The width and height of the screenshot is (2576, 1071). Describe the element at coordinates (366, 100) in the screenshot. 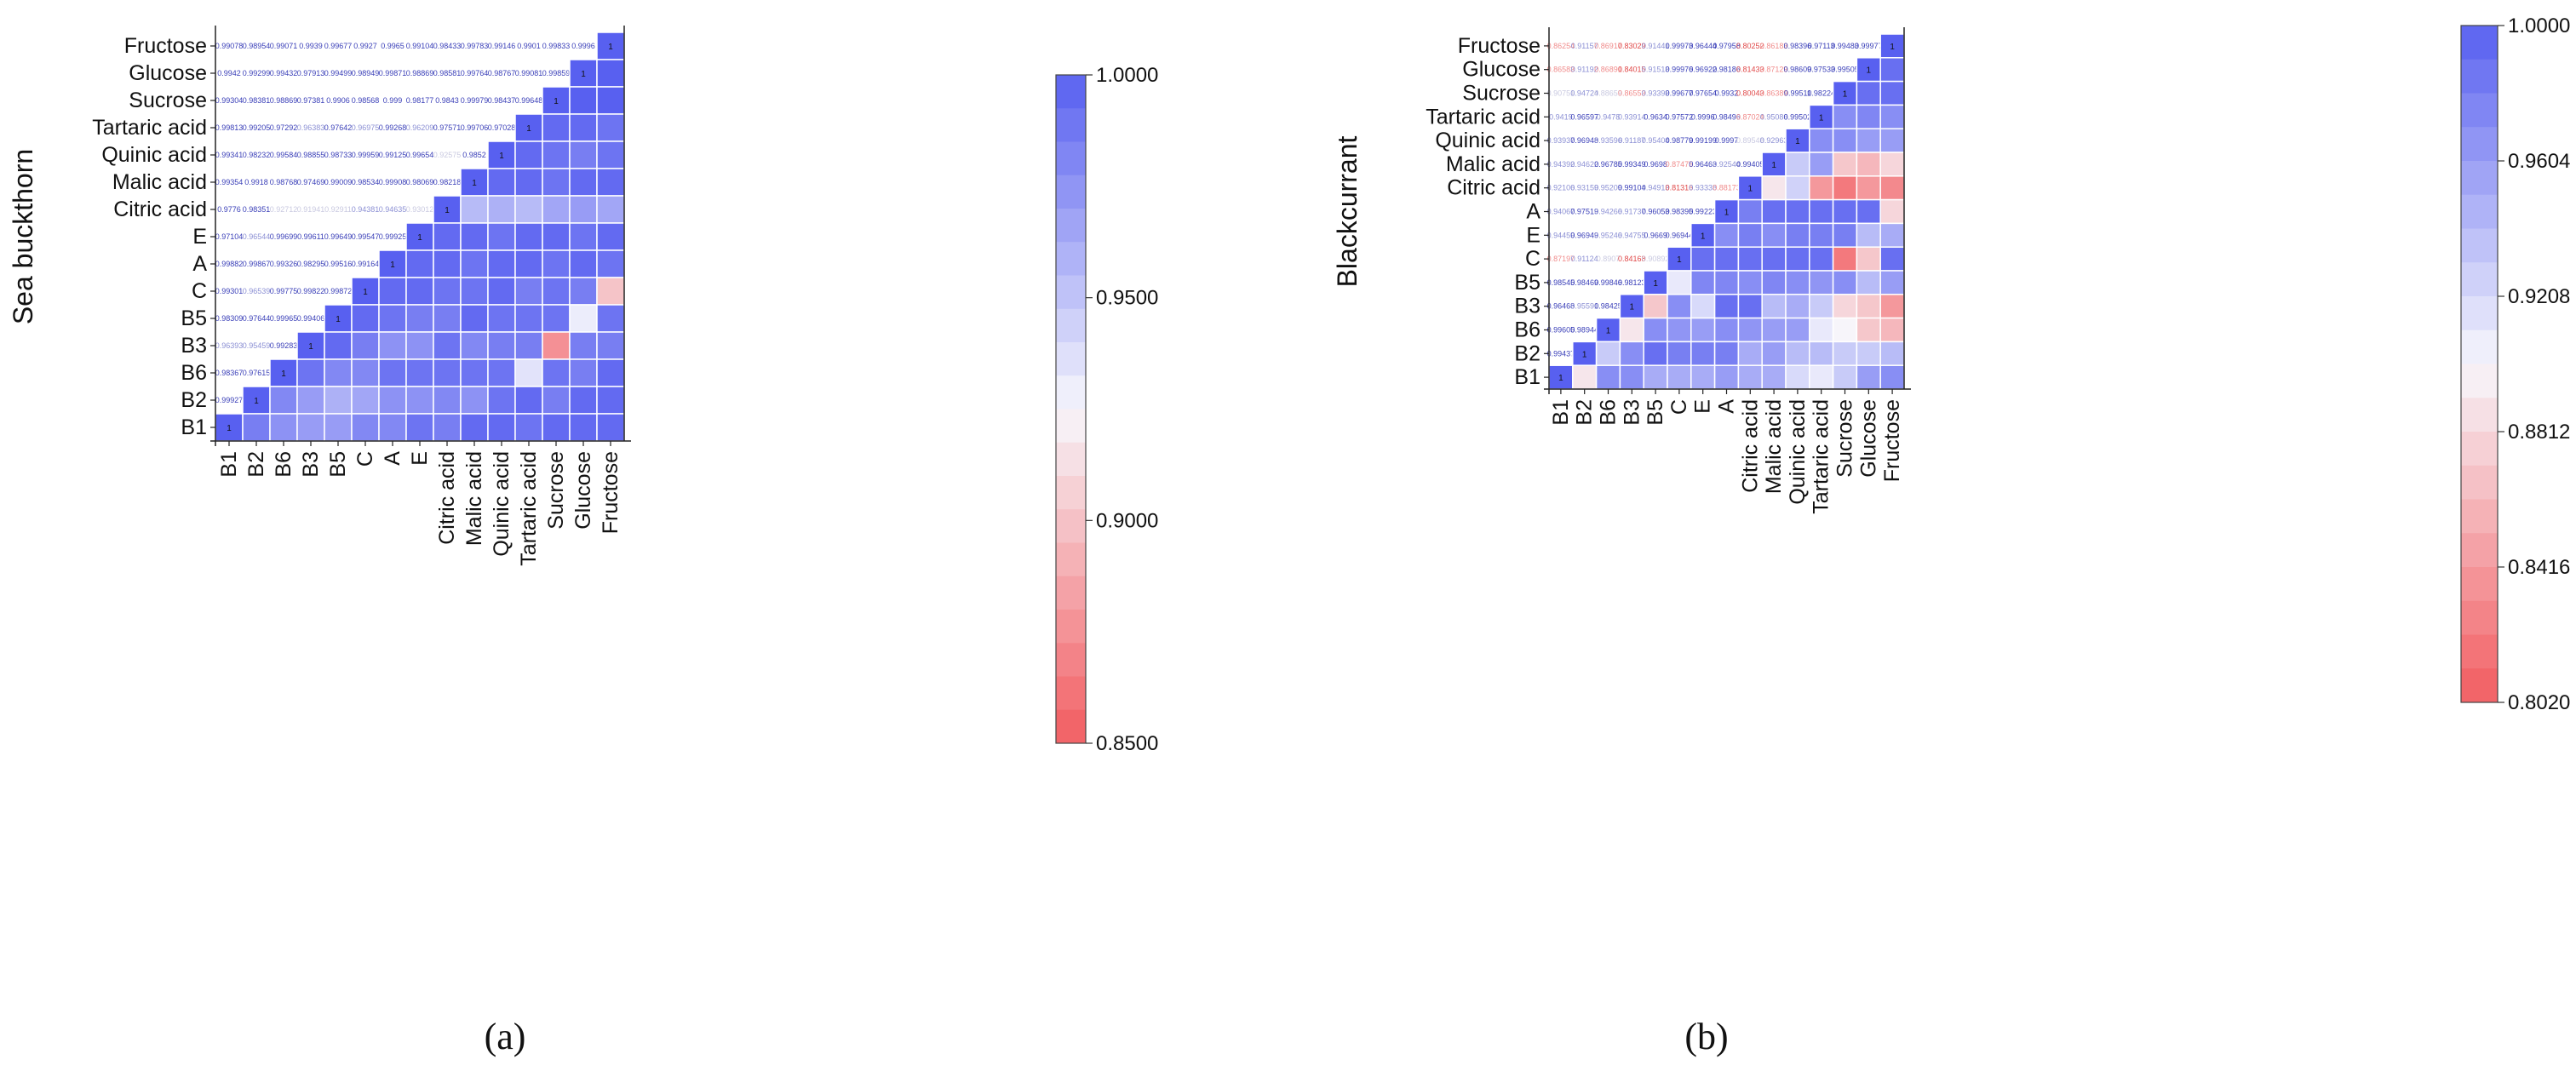

I see `cell-value: 0.98568` at that location.